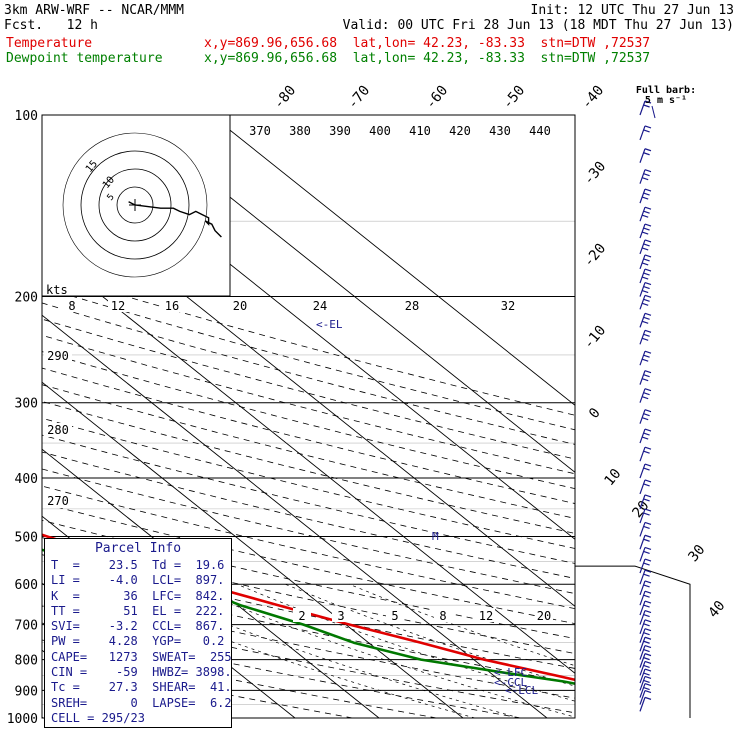 The image size is (740, 740). I want to click on barb-legend-units: 5 m s⁻¹, so click(666, 100).